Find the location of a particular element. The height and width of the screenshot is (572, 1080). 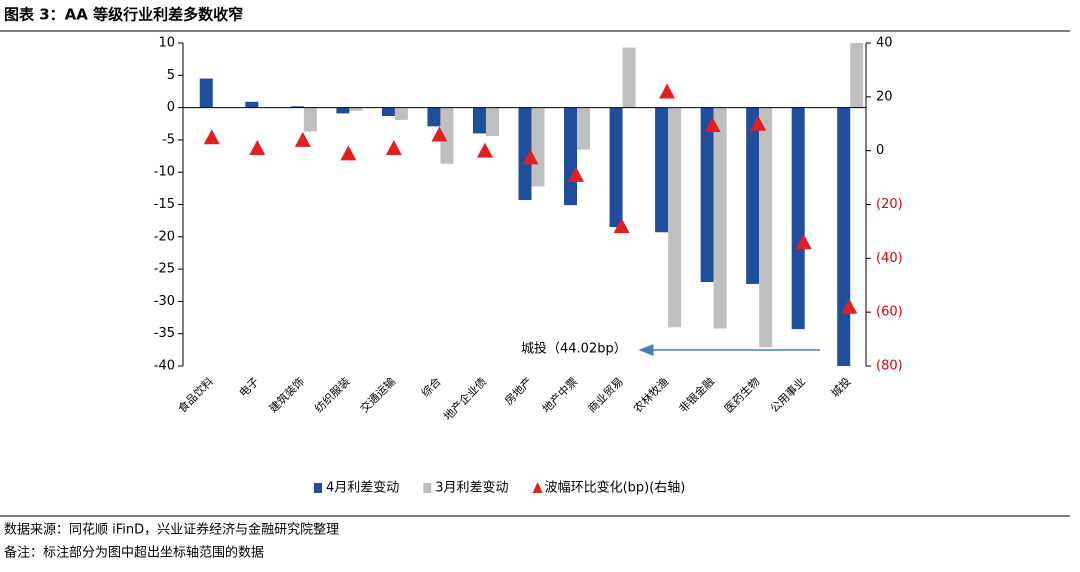

x-tick-label: 电子 is located at coordinates (249, 387).